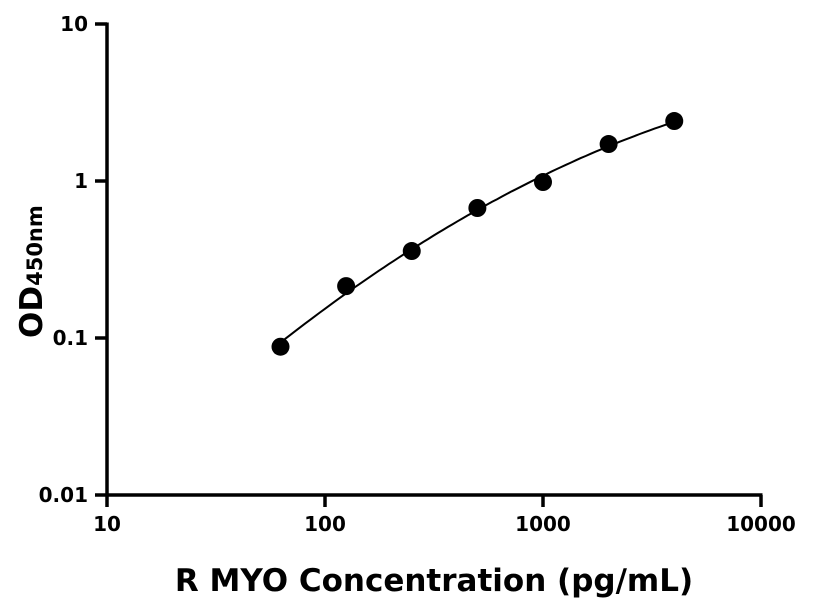  I want to click on y-tick-label: 10, so click(74, 24).